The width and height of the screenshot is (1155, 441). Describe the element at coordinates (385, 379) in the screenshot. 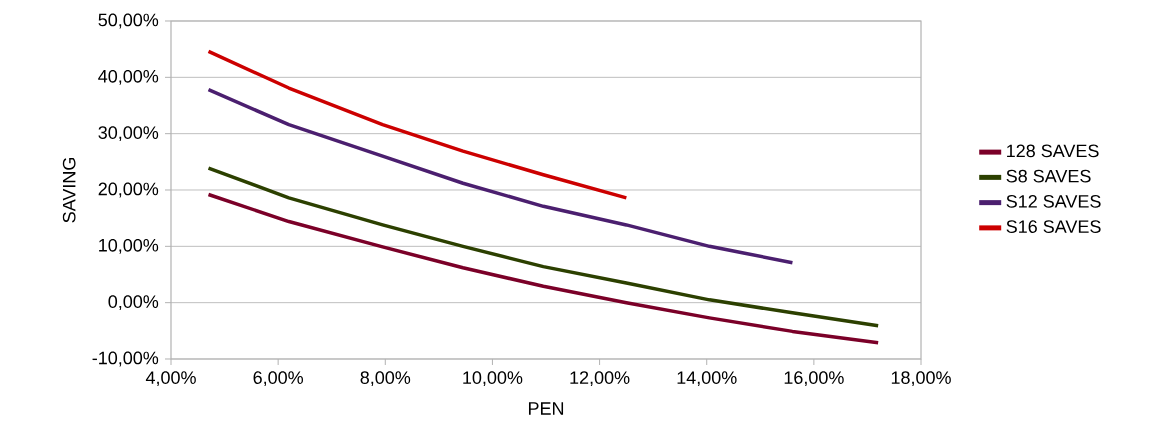

I see `x-tick-label: 8,00%` at that location.